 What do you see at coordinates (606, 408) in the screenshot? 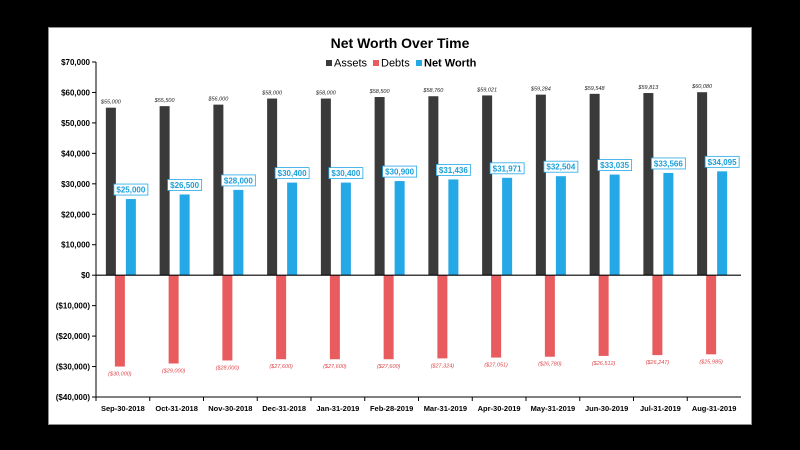
I see `x-tick-label: Jun-30-2019` at bounding box center [606, 408].